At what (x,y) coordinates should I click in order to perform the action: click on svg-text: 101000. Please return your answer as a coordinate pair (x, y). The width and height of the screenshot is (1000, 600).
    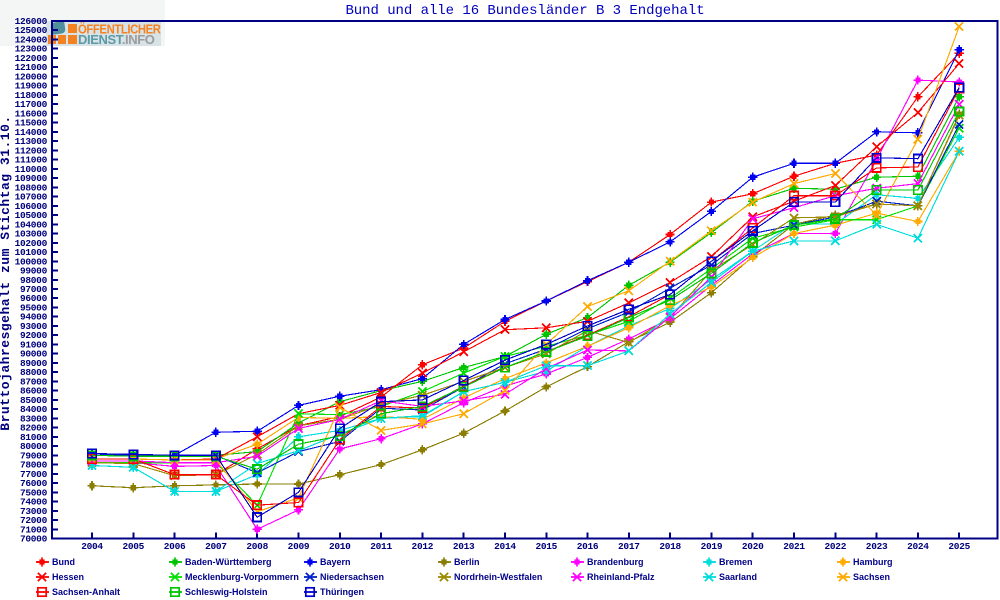
    Looking at the image, I should click on (31, 252).